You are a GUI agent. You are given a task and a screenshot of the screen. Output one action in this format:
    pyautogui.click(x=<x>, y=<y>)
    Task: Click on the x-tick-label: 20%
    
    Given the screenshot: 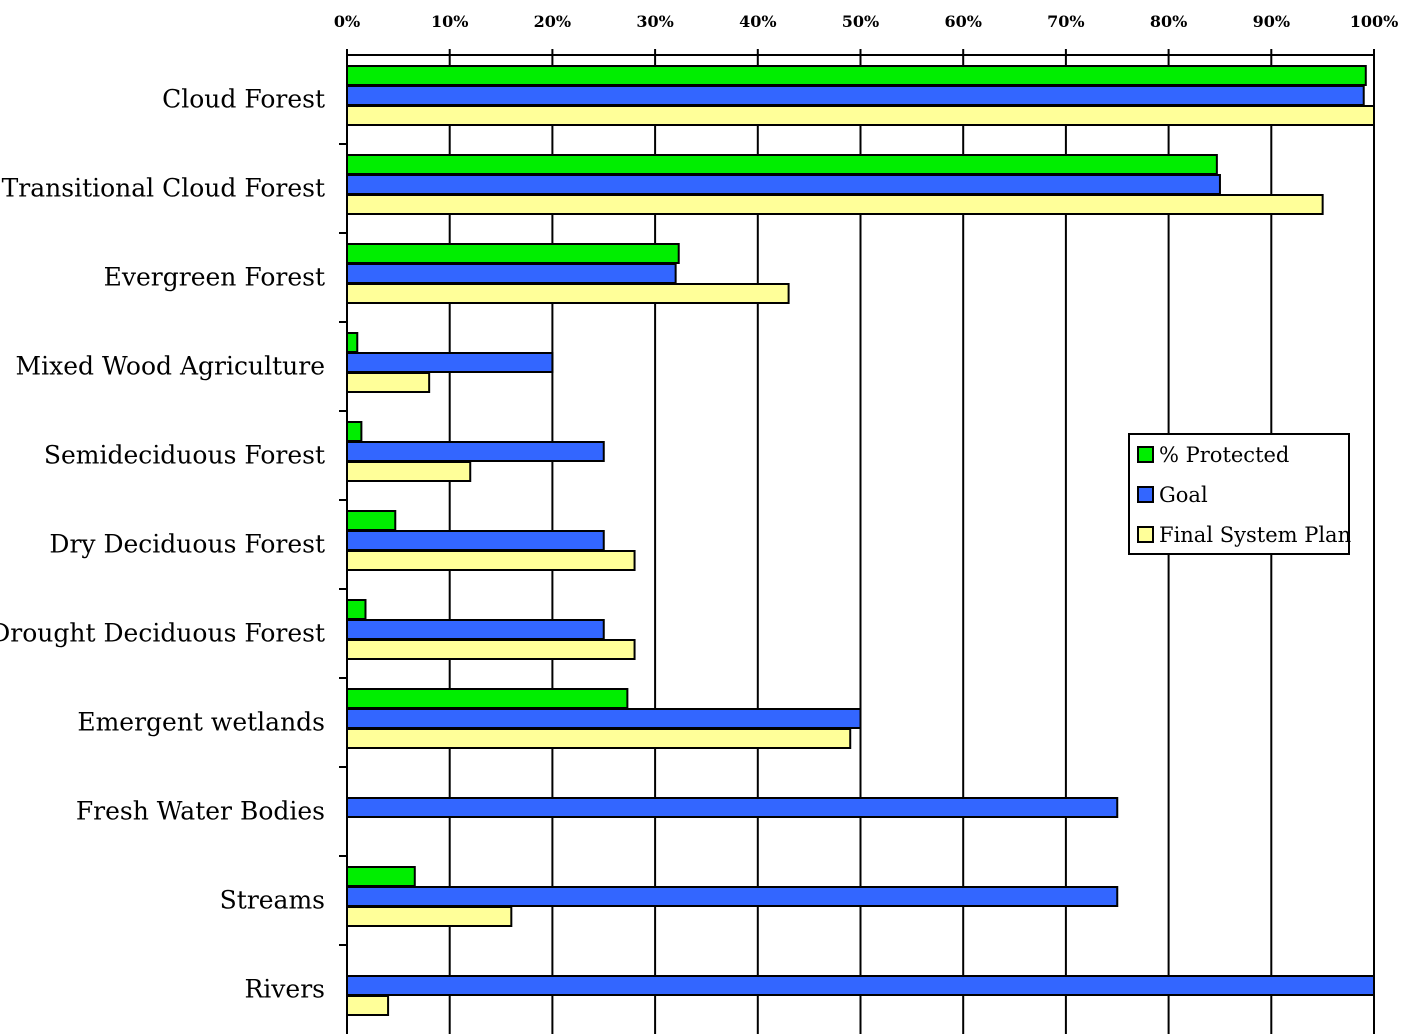 What is the action you would take?
    pyautogui.click(x=552, y=21)
    